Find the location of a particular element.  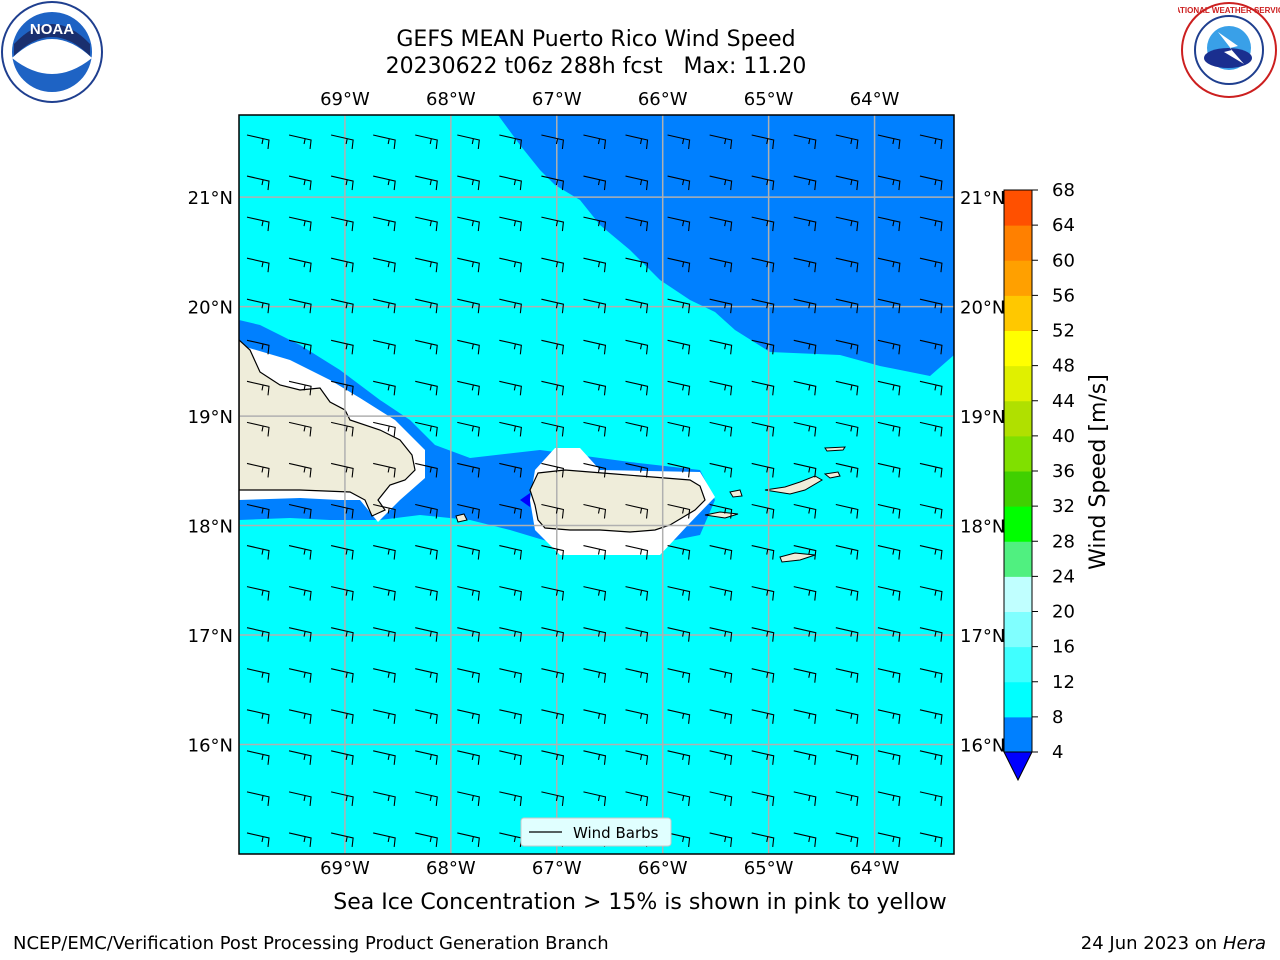

colorbar-tick-label: 4 is located at coordinates (1057, 752).